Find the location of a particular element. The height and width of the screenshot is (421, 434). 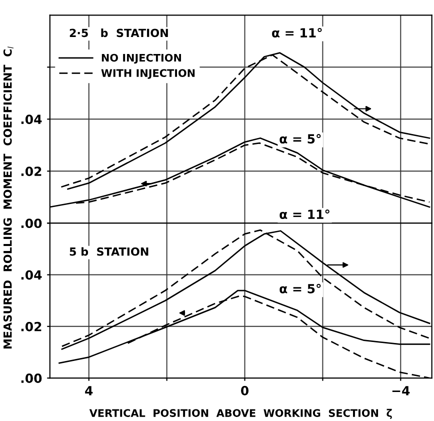

x-axis-title: VERTICAL POSITION ABOVE WORKING SECTION ζ is located at coordinates (240, 413).